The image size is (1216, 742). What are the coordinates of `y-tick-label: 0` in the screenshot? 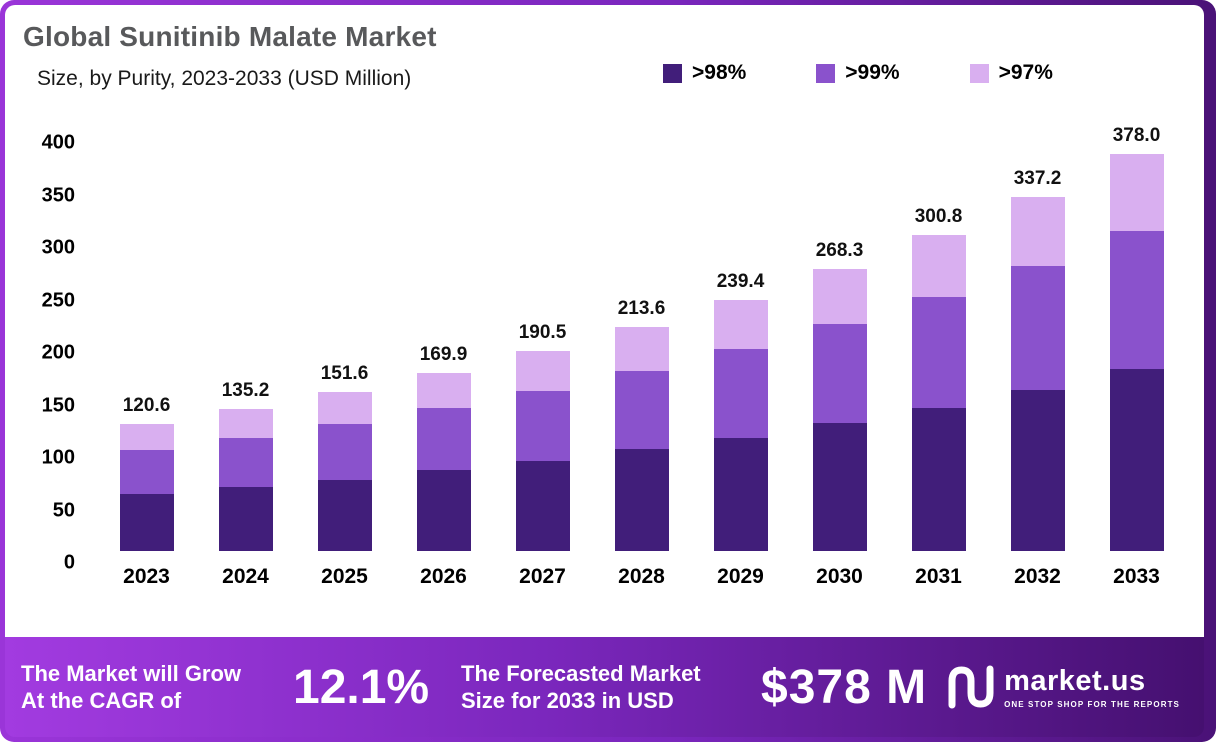 It's located at (69, 562).